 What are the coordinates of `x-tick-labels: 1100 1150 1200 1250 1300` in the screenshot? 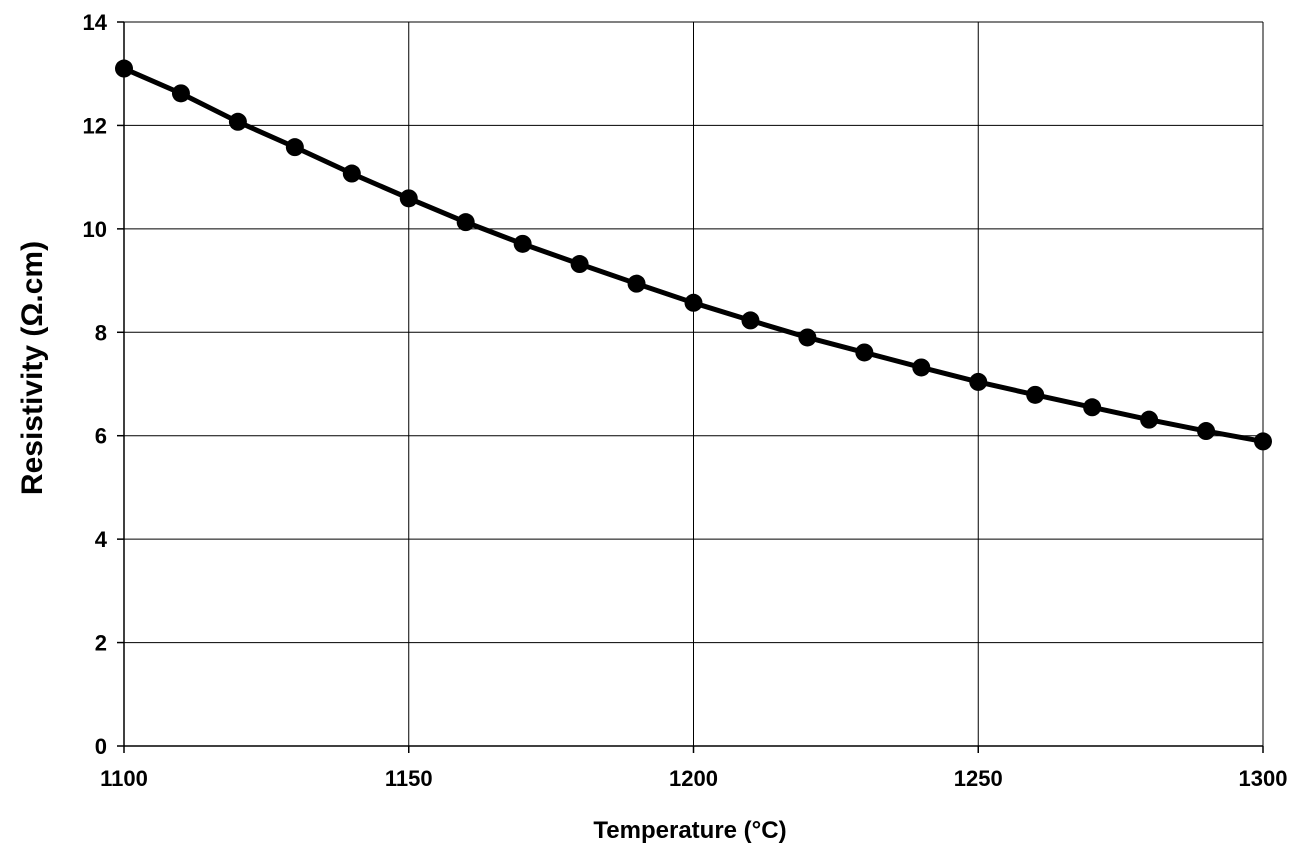 It's located at (693, 778).